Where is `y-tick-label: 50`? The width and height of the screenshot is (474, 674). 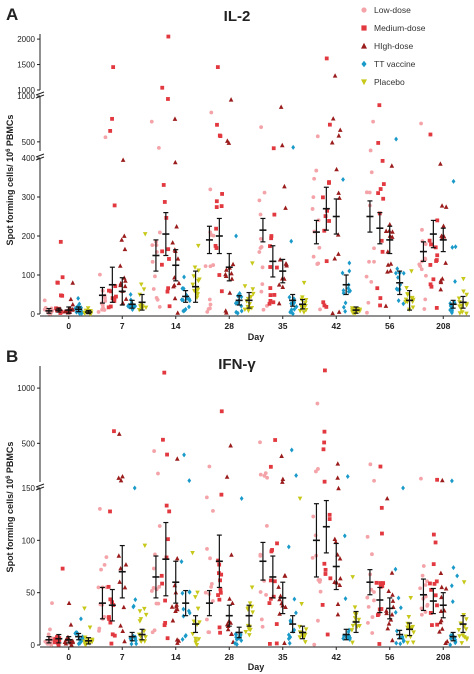 y-tick-label: 50 is located at coordinates (30, 593).